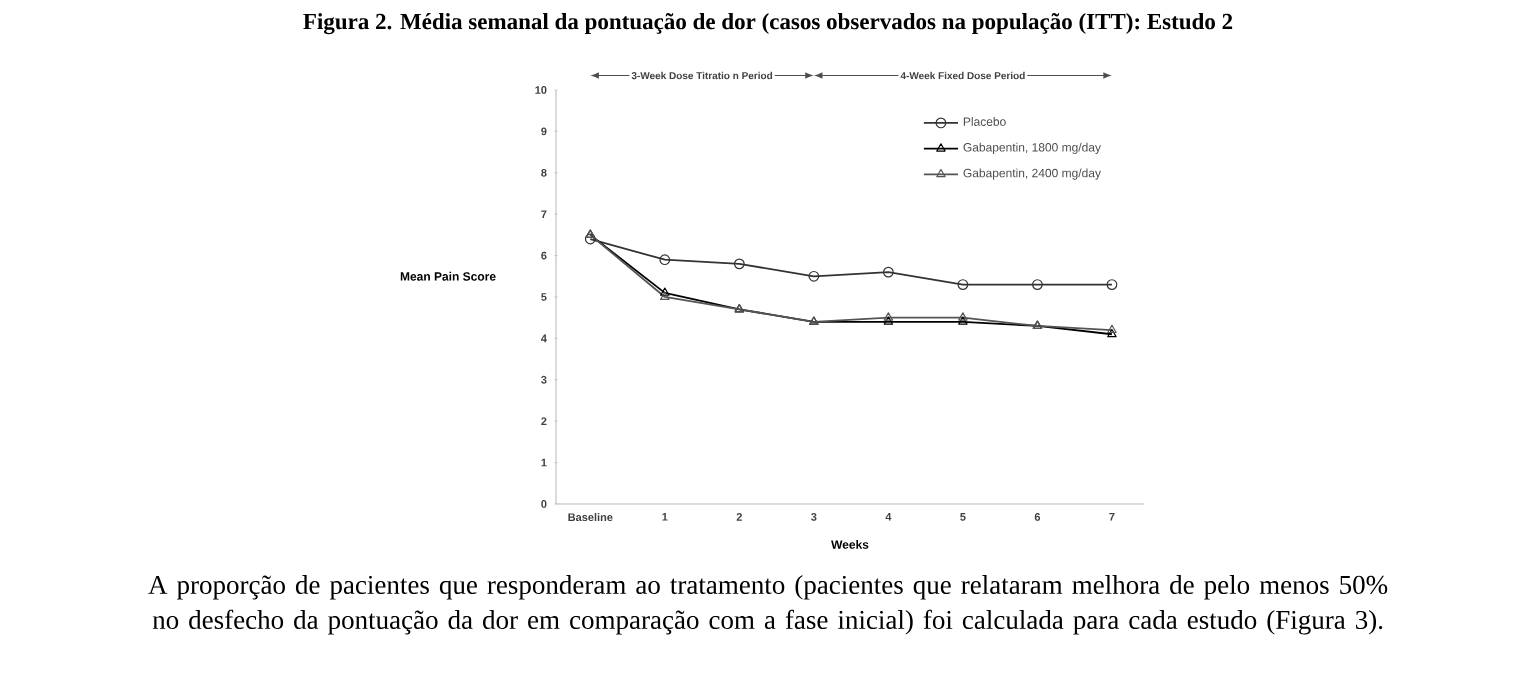  What do you see at coordinates (768, 24) in the screenshot?
I see `chart-title: Figura 2. Média semanal da pontuação de dor (casos observados na população (ITT): Estudo 2` at bounding box center [768, 24].